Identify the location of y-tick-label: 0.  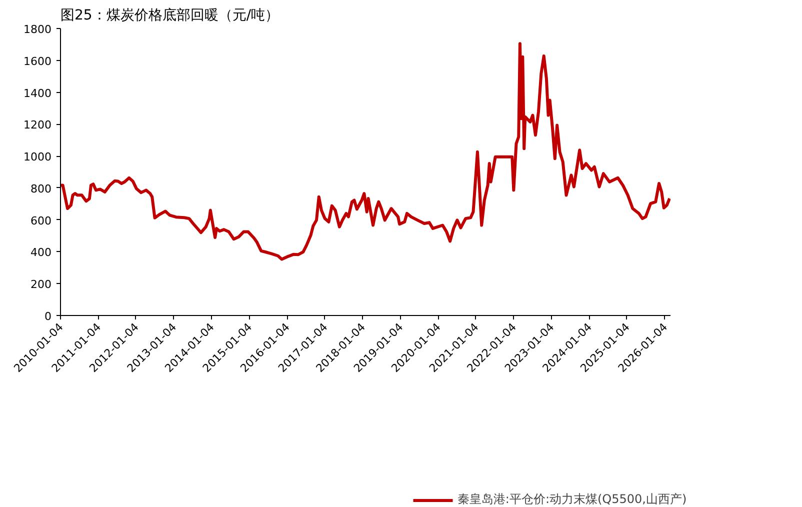
(48, 316).